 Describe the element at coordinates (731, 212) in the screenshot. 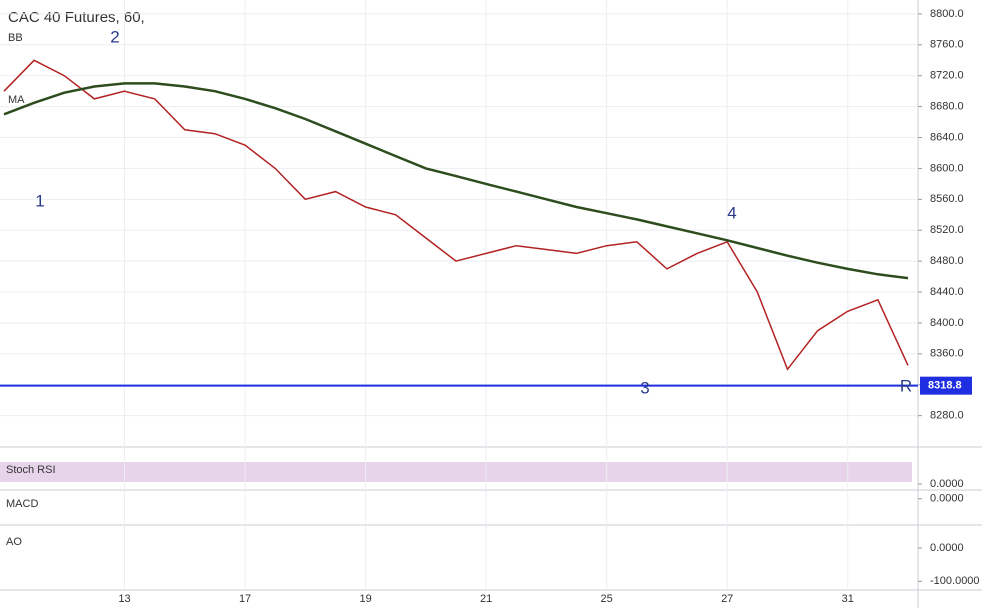

I see `annotation: 4` at that location.